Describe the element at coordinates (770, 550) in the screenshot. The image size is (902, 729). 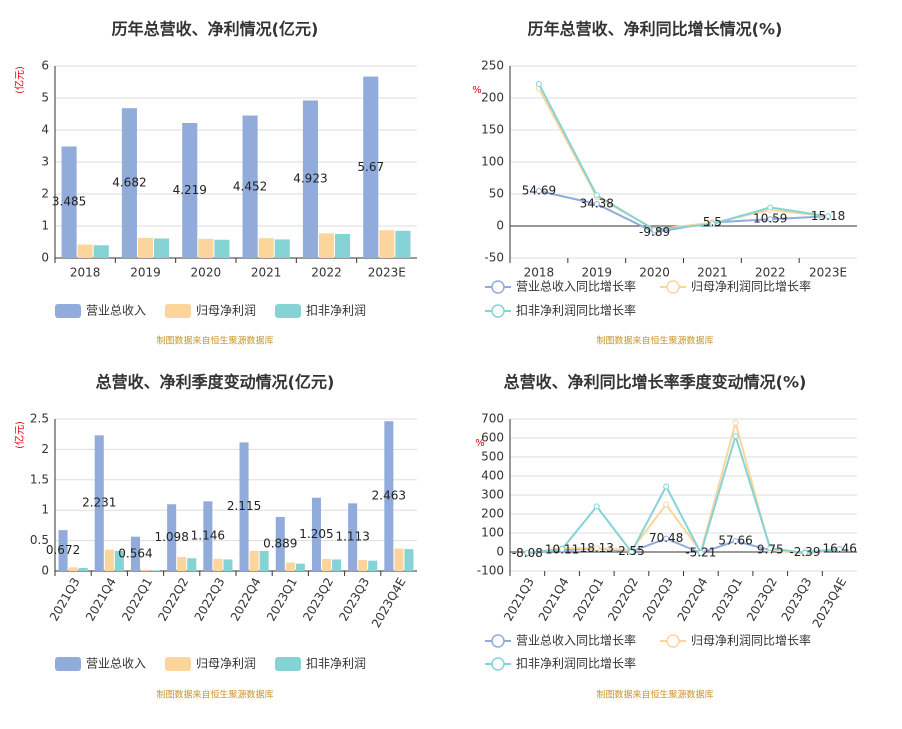
I see `value-label: 9.75` at that location.